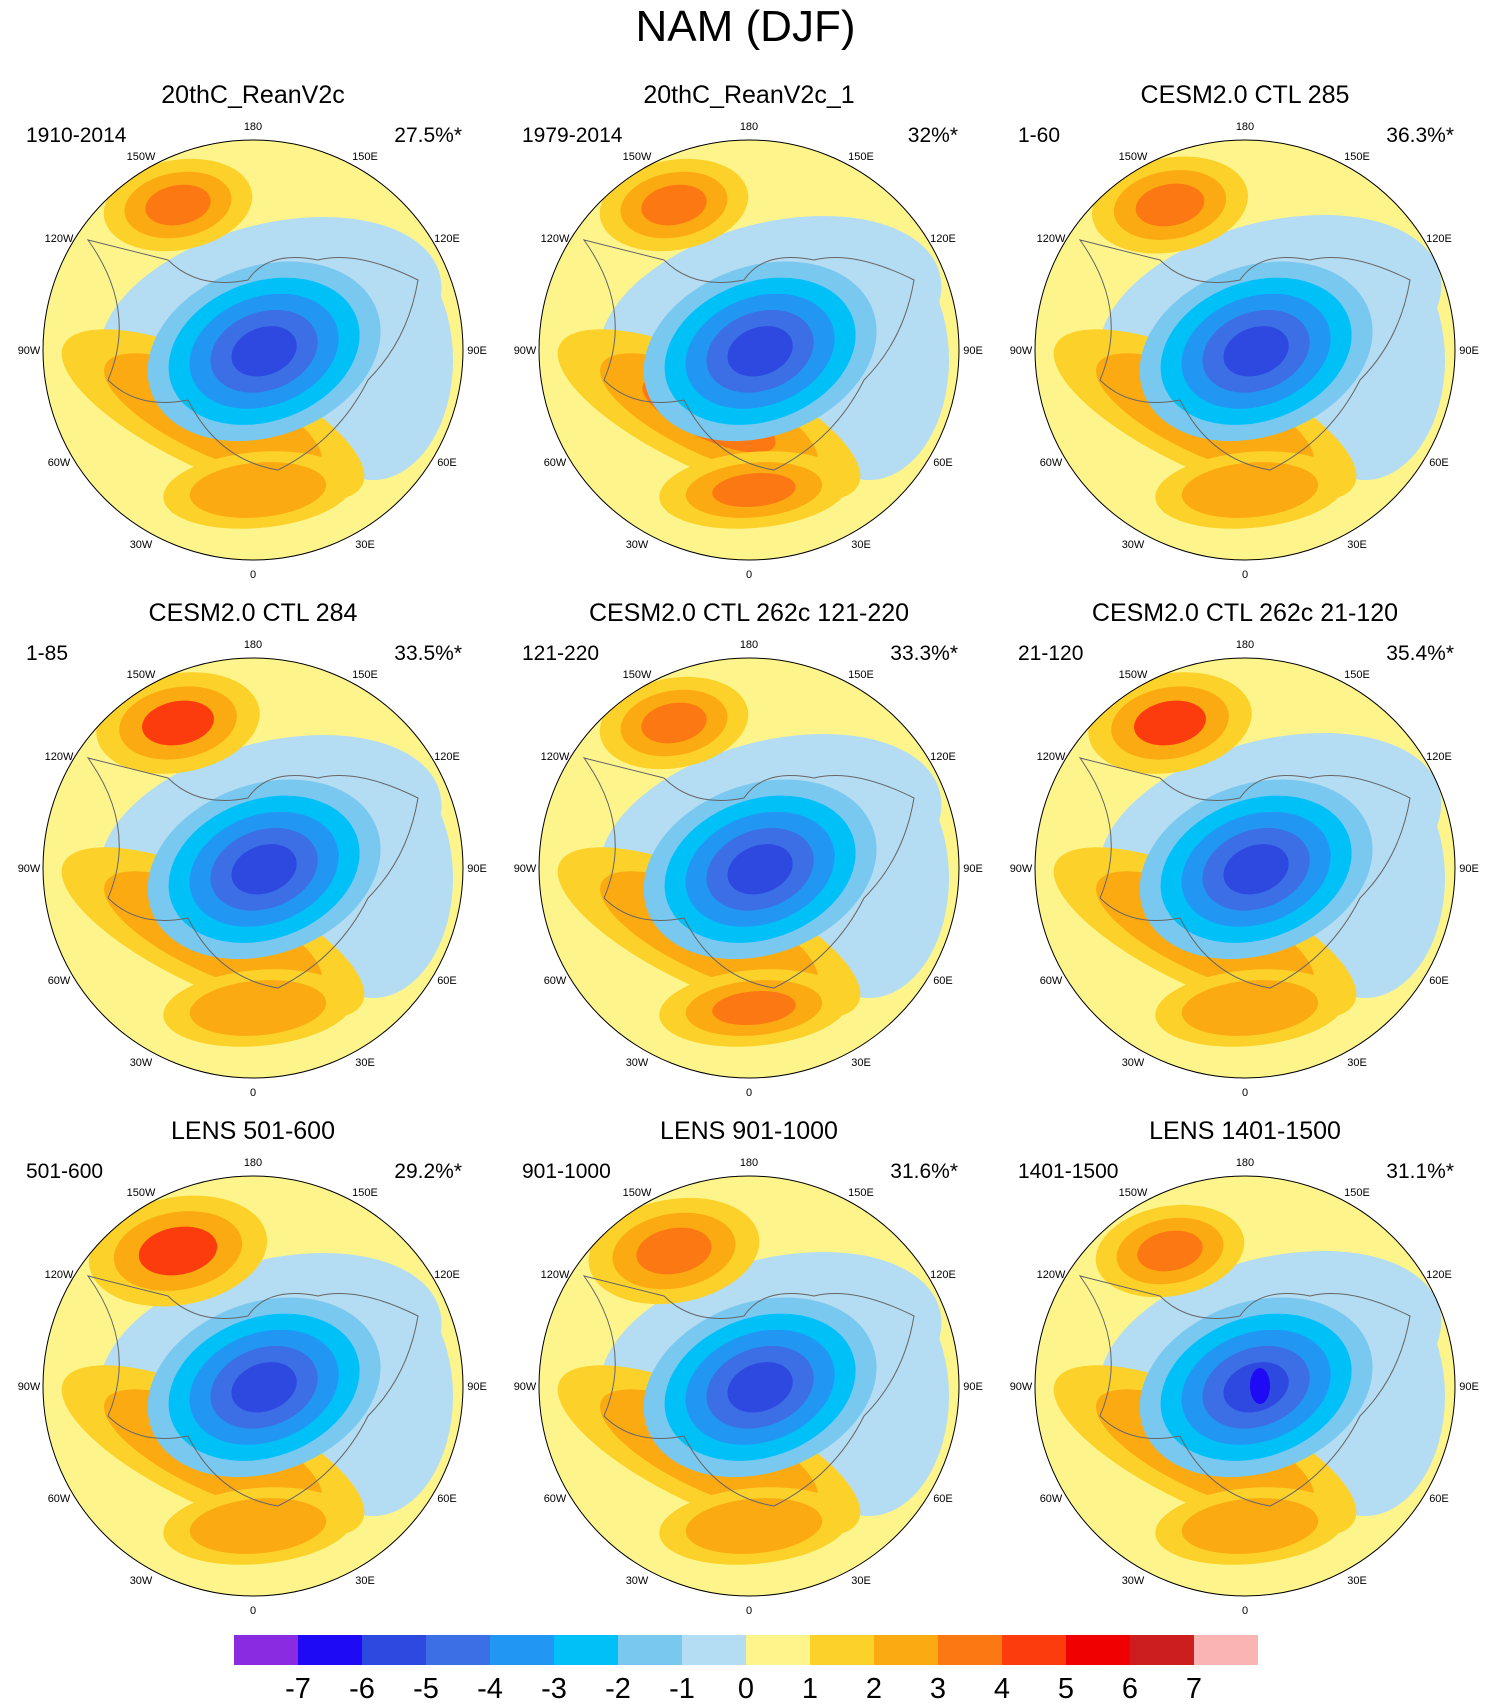 The width and height of the screenshot is (1491, 1705). I want to click on panel-title: CESM2.0 CTL 262c 21-120, so click(1245, 613).